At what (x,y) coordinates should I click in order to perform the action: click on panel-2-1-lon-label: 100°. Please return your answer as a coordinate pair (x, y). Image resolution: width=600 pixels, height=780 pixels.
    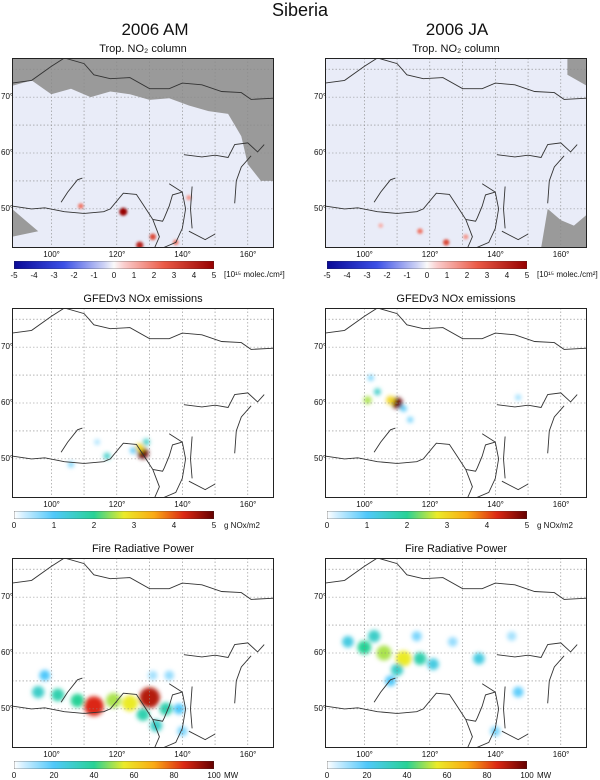
    Looking at the image, I should click on (364, 754).